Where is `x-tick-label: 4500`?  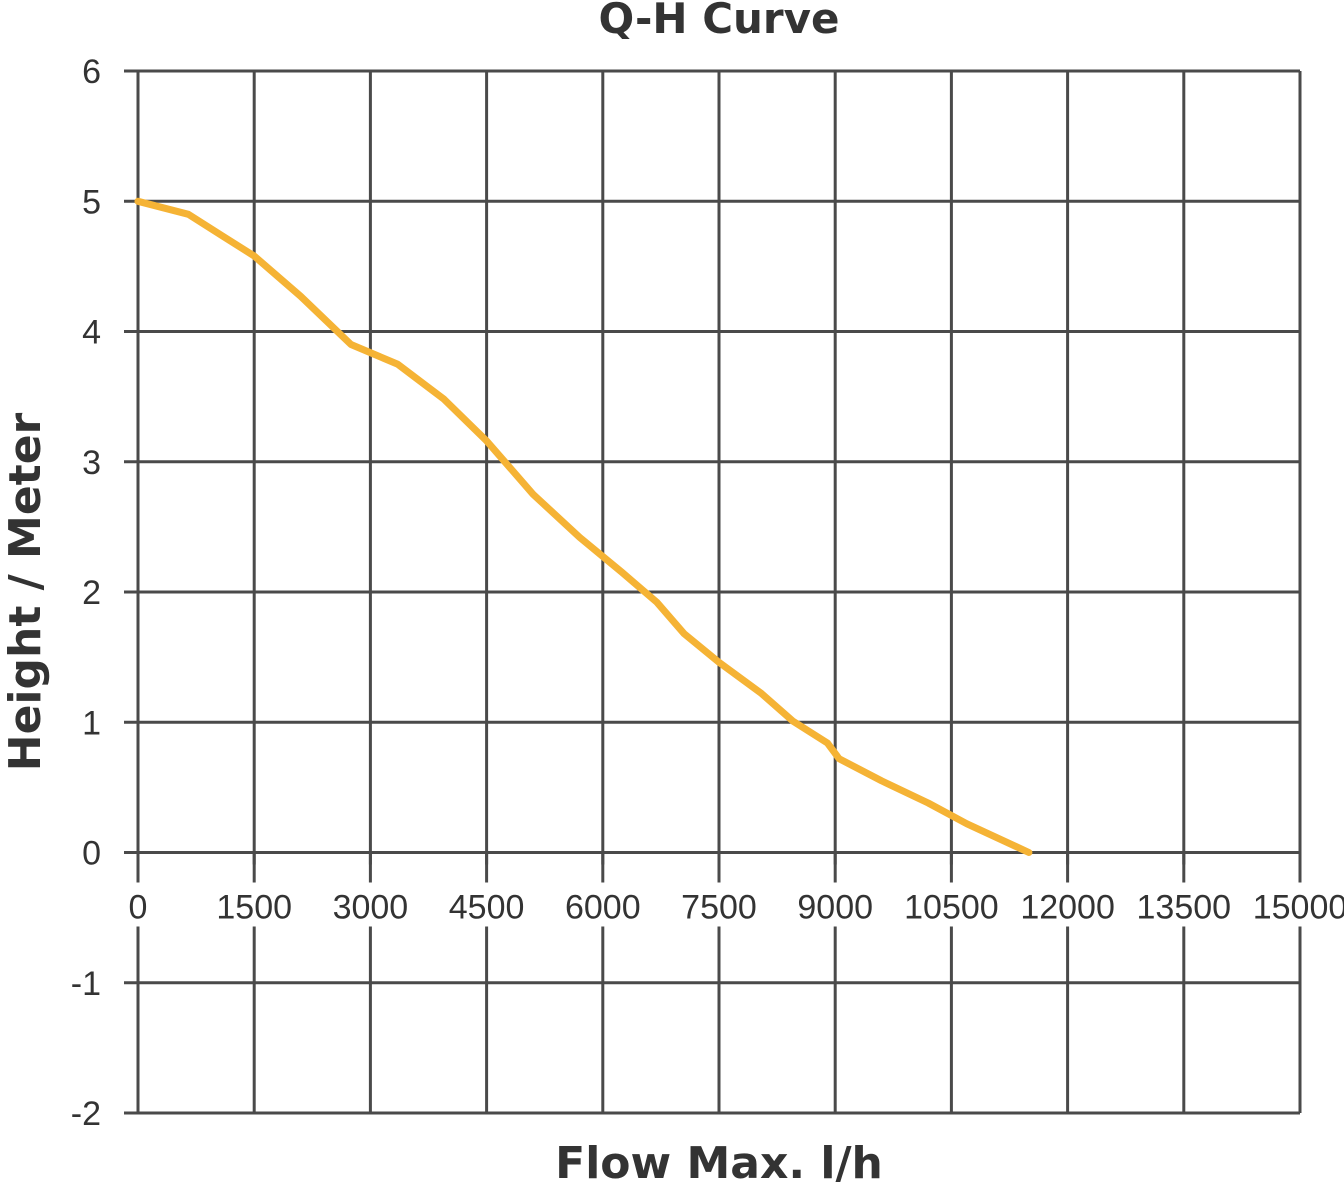 x-tick-label: 4500 is located at coordinates (487, 908).